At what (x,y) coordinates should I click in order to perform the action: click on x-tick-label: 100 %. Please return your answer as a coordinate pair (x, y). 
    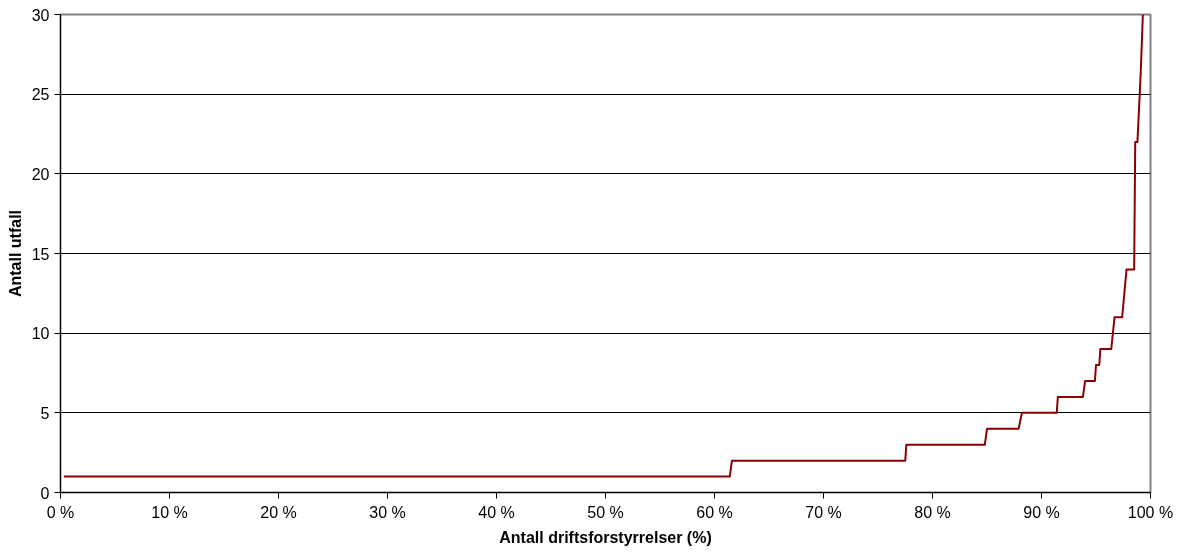
    Looking at the image, I should click on (1150, 512).